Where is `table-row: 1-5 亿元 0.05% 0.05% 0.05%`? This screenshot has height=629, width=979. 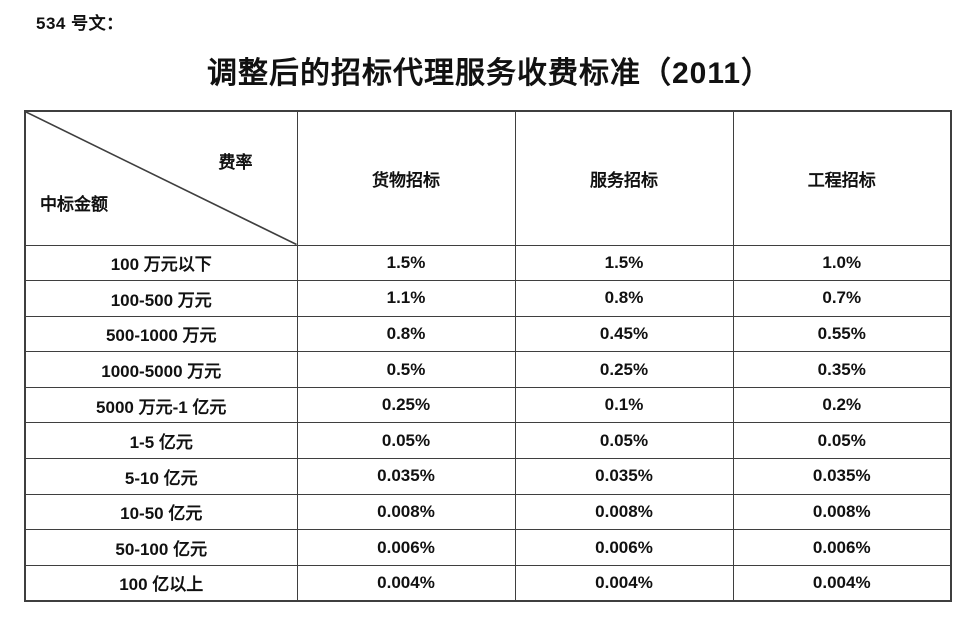 table-row: 1-5 亿元 0.05% 0.05% 0.05% is located at coordinates (488, 441).